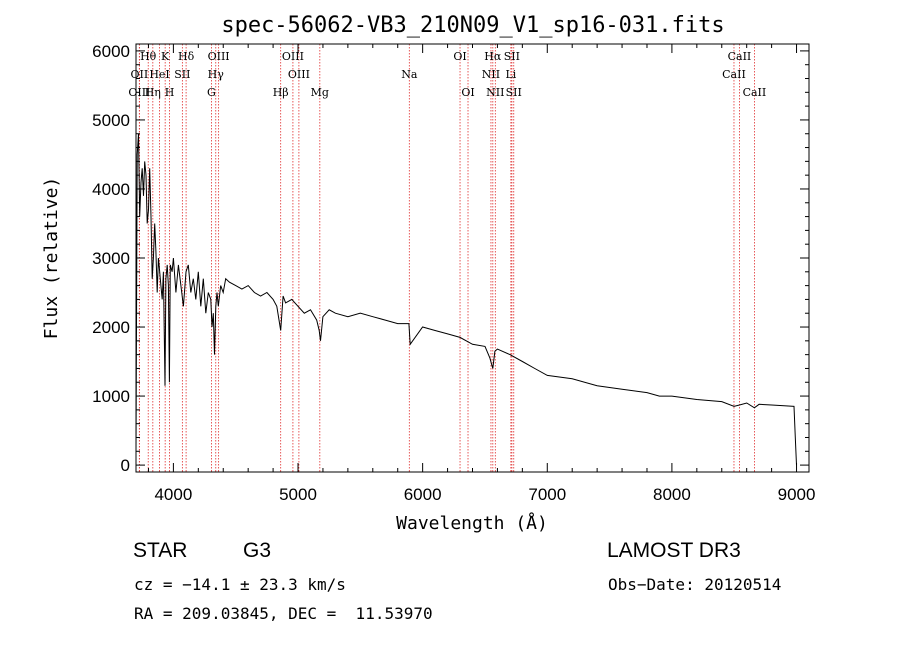  What do you see at coordinates (216, 74) in the screenshot?
I see `spectral-line-label: Hγ` at bounding box center [216, 74].